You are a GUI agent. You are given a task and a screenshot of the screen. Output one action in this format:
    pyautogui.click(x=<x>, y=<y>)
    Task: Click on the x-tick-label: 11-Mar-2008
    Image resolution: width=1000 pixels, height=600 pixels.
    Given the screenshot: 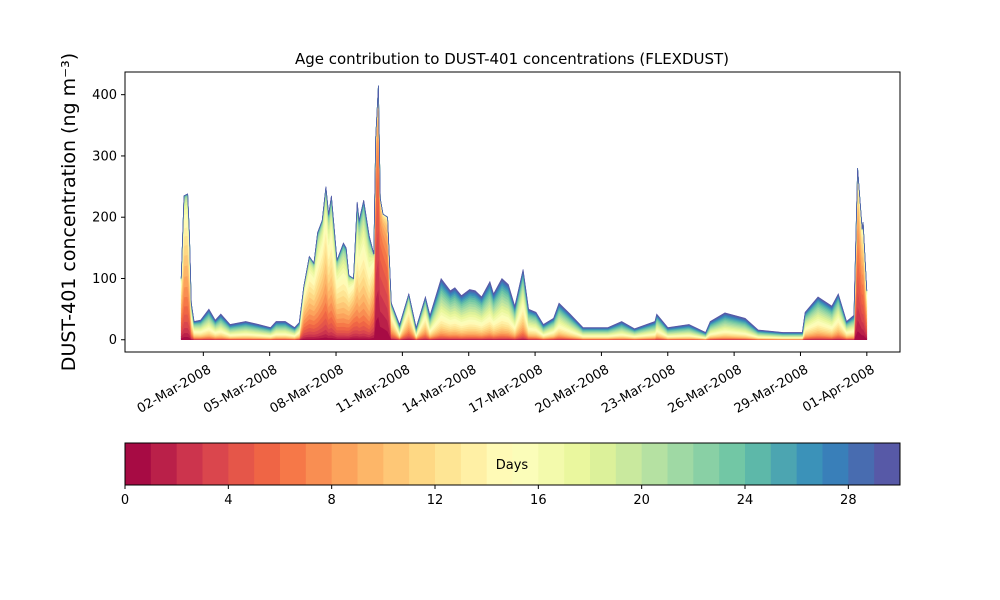 What is the action you would take?
    pyautogui.click(x=373, y=389)
    